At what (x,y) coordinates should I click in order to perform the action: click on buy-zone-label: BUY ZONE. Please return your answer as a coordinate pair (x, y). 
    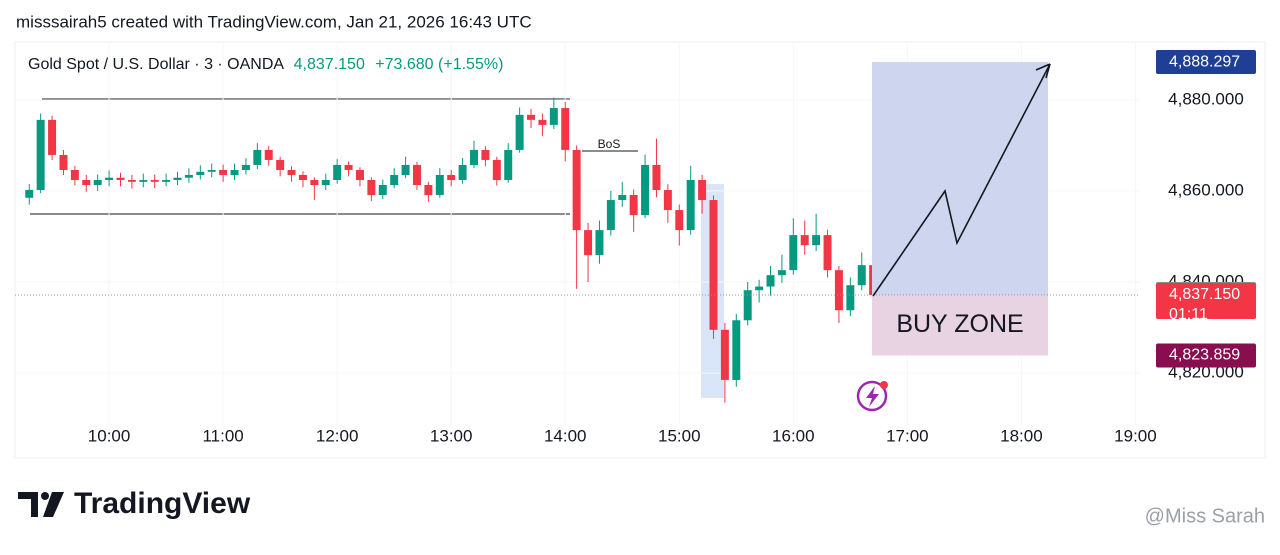
    Looking at the image, I should click on (959, 324).